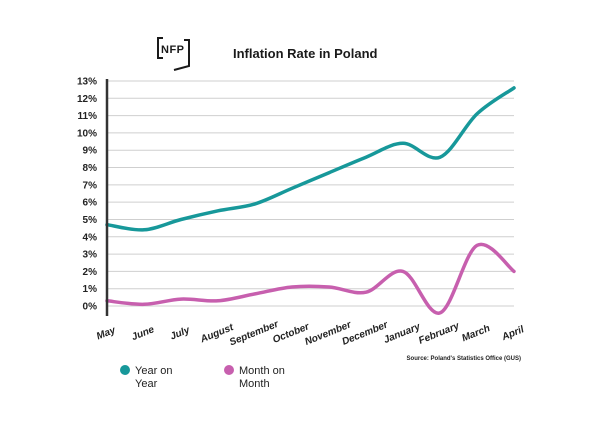 This screenshot has width=596, height=426. Describe the element at coordinates (106, 334) in the screenshot. I see `x-tick-label: May` at that location.